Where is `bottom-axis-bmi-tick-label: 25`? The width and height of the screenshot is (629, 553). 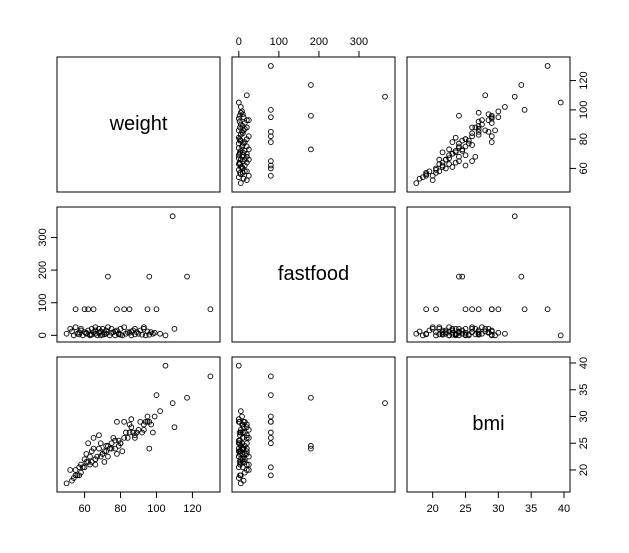
bottom-axis-bmi-tick-label: 25 is located at coordinates (465, 509).